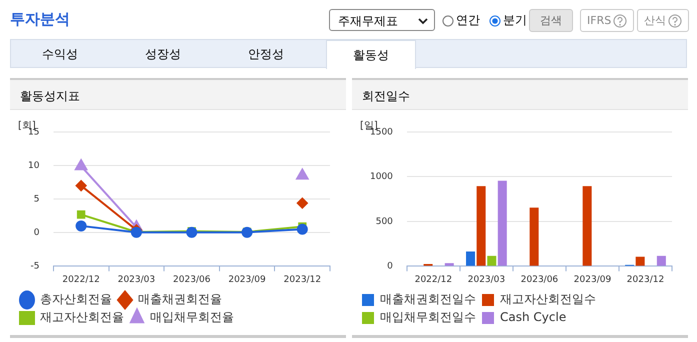 Image resolution: width=697 pixels, height=342 pixels. I want to click on y-tick-label: 500, so click(385, 221).